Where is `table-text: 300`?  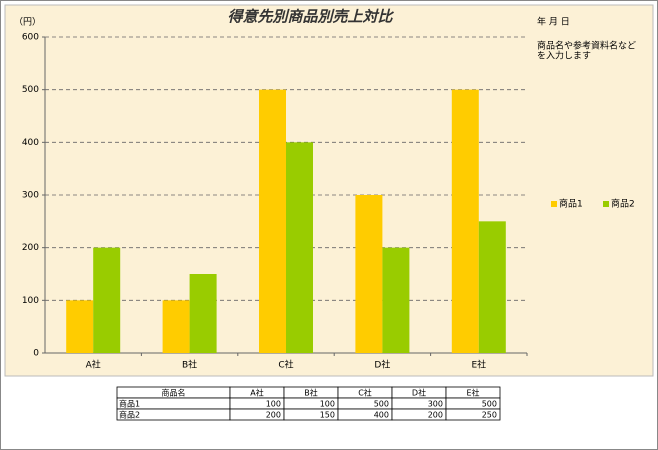 table-text: 300 is located at coordinates (435, 404).